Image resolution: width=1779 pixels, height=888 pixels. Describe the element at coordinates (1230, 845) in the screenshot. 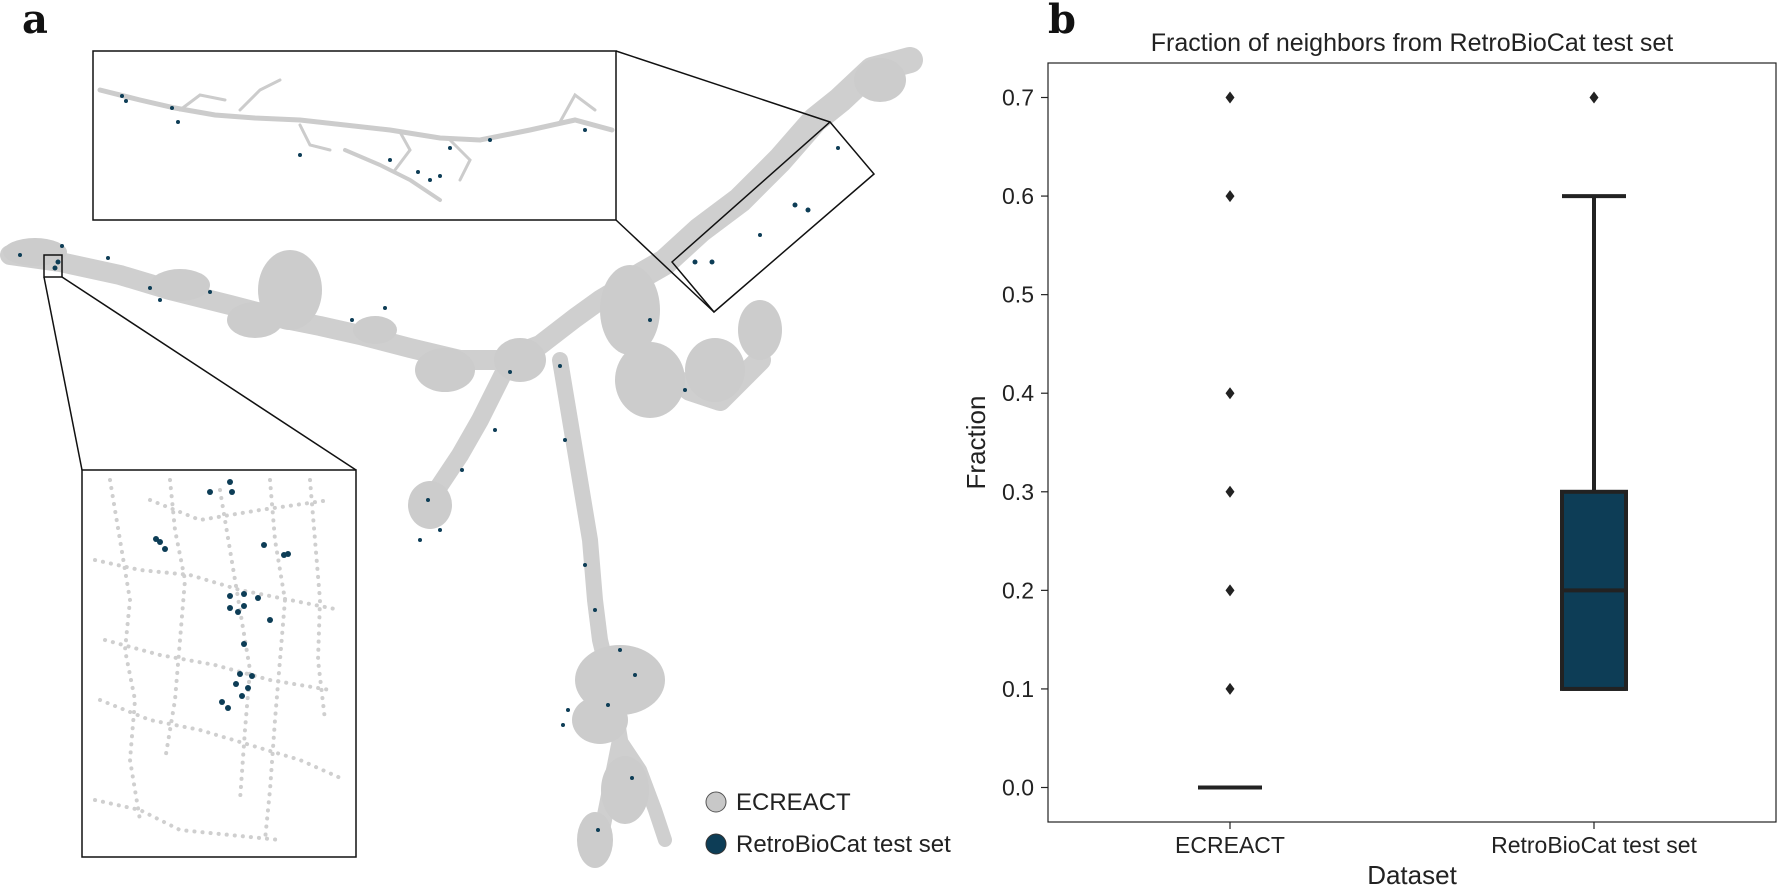

I see `x-tick-label: ECREACT` at that location.